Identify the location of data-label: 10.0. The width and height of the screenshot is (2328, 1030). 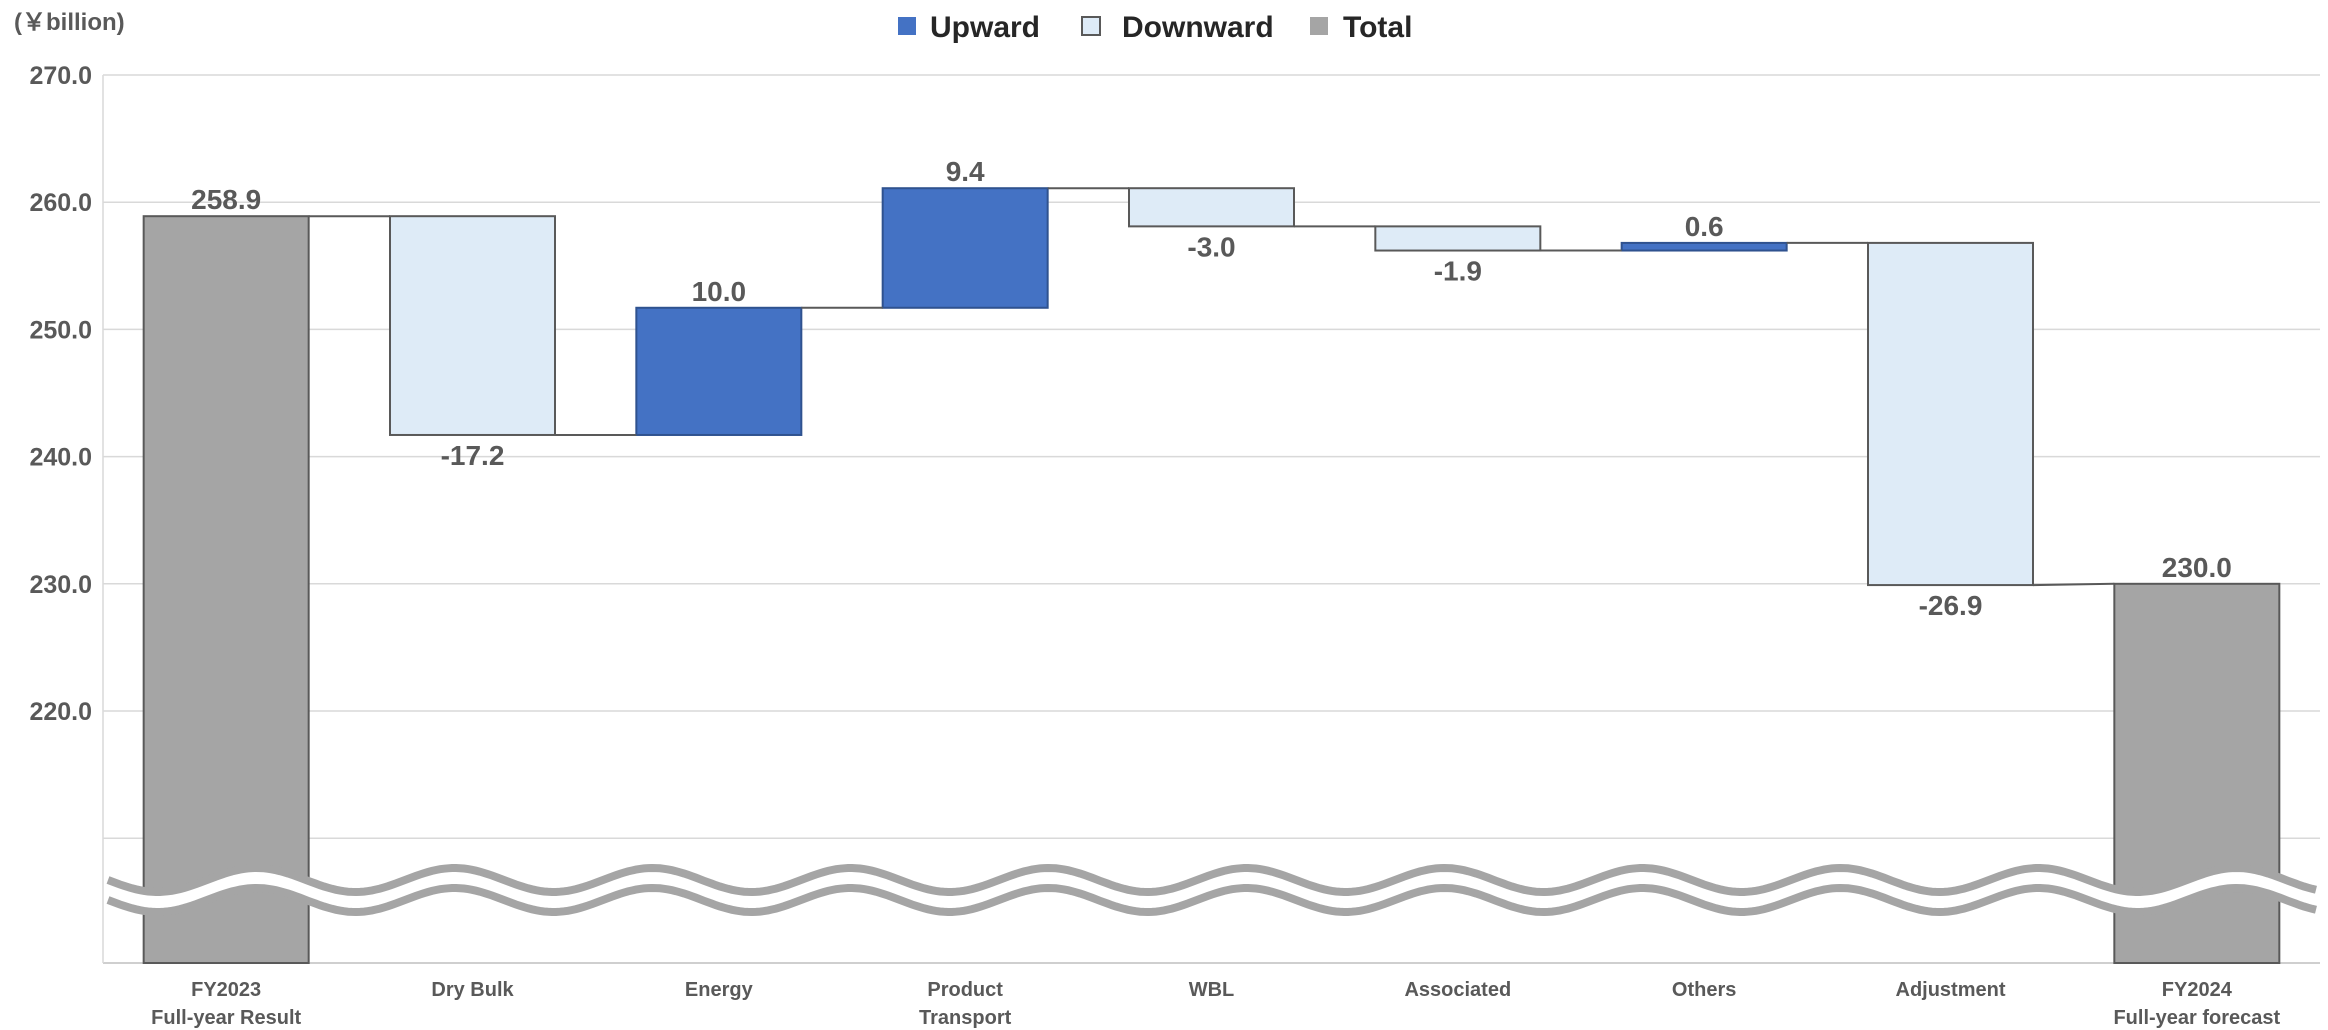
(719, 291).